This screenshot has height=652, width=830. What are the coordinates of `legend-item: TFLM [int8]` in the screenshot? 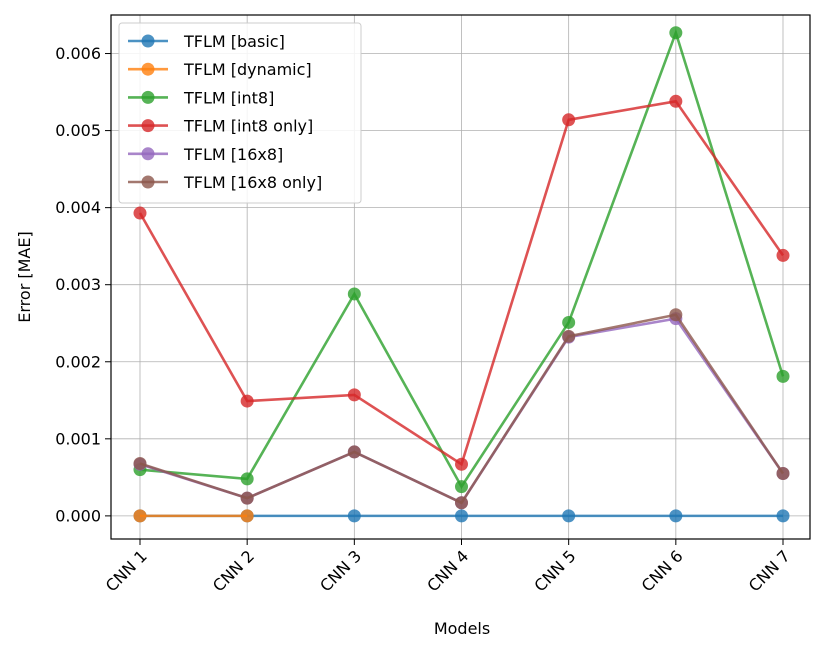 It's located at (201, 97).